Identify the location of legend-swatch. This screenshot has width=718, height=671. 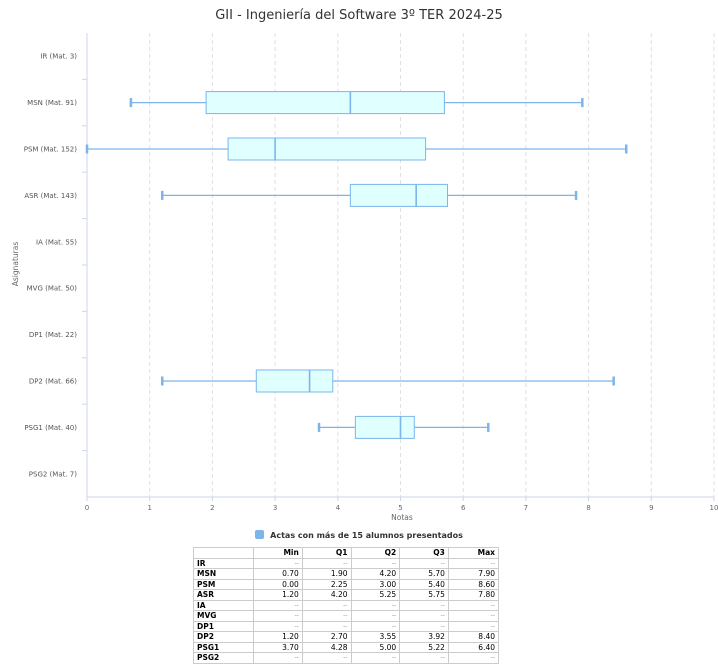
(260, 534).